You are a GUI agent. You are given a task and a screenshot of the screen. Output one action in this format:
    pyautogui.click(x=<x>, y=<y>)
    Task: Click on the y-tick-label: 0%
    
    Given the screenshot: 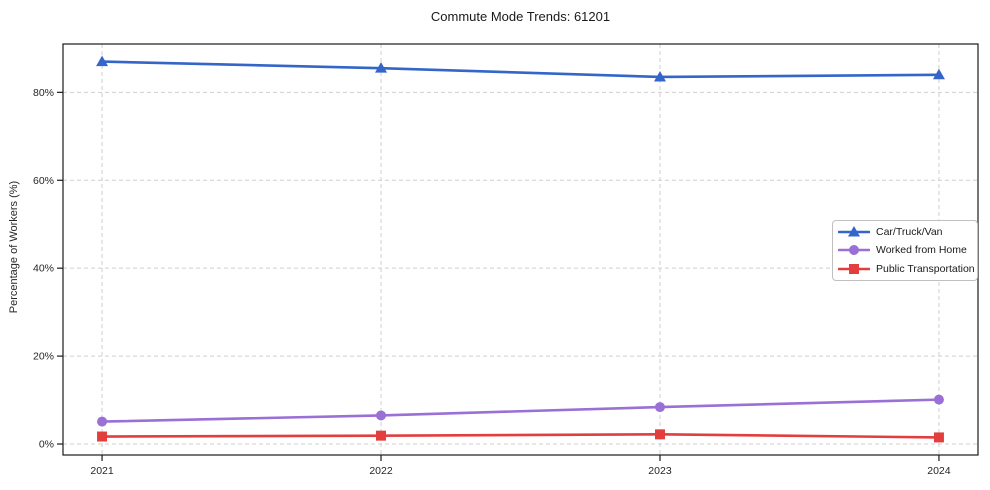 What is the action you would take?
    pyautogui.click(x=46, y=445)
    